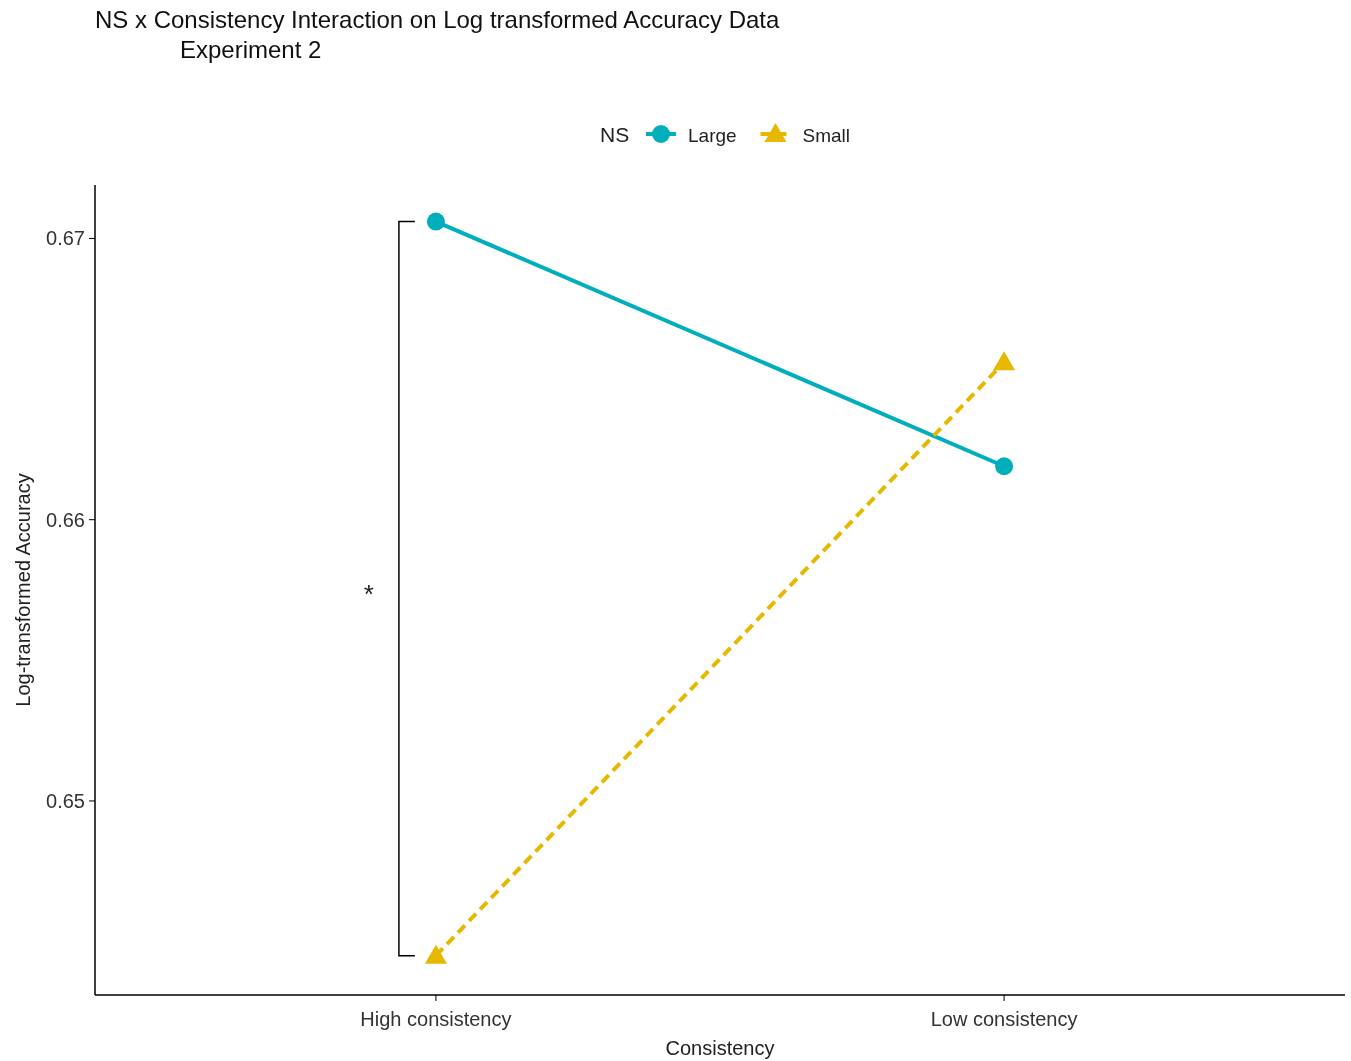 This screenshot has height=1061, width=1351. What do you see at coordinates (251, 49) in the screenshot?
I see `chart-subtitle: Experiment 2` at bounding box center [251, 49].